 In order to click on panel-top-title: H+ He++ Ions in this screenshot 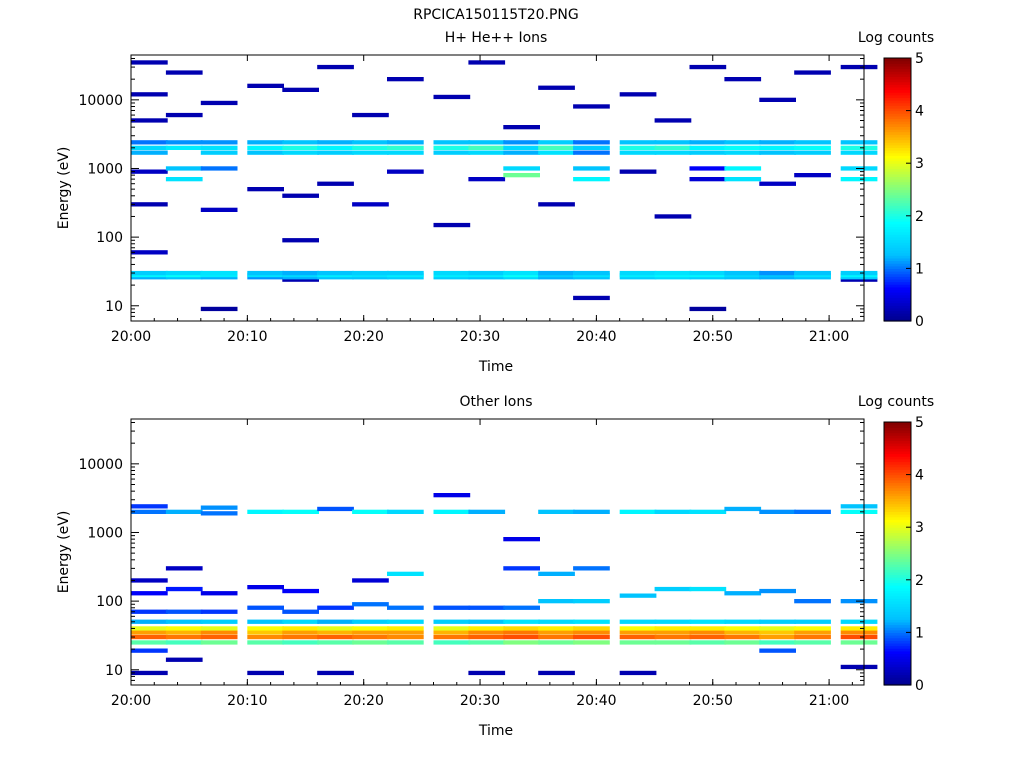, I will do `click(496, 38)`.